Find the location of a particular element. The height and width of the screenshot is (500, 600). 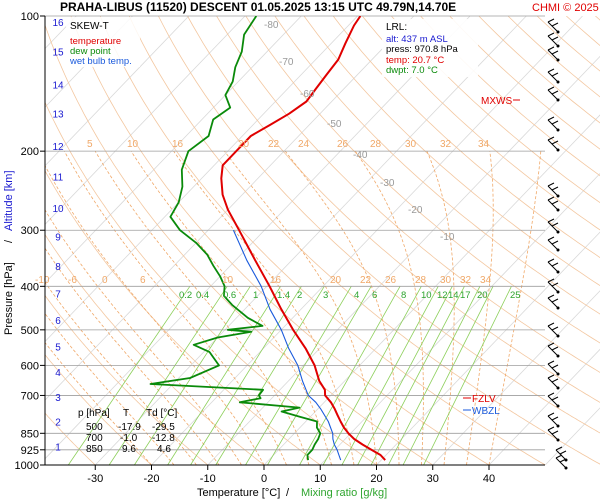

table-cell: 500 is located at coordinates (94, 427).